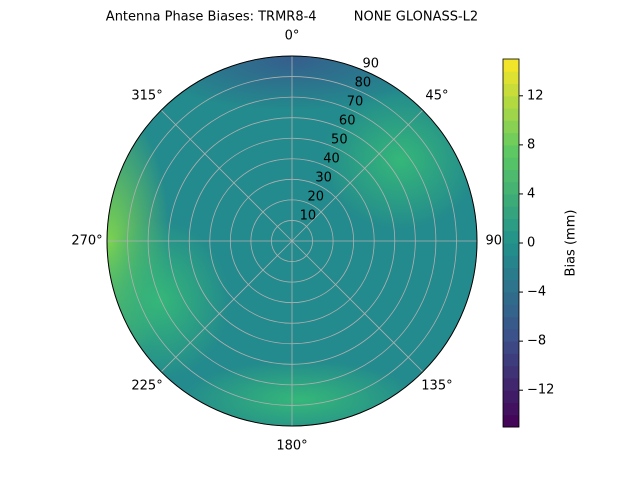  Describe the element at coordinates (308, 216) in the screenshot. I see `r-tick-label: 10` at that location.